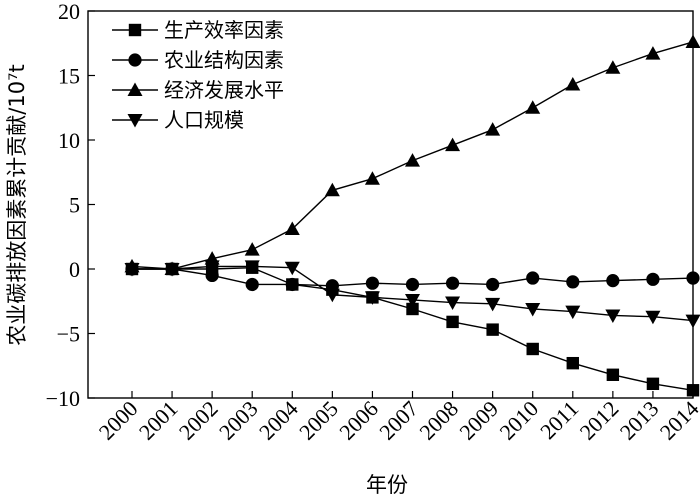 This screenshot has width=700, height=498. I want to click on x-tick-label: 2003, so click(238, 420).